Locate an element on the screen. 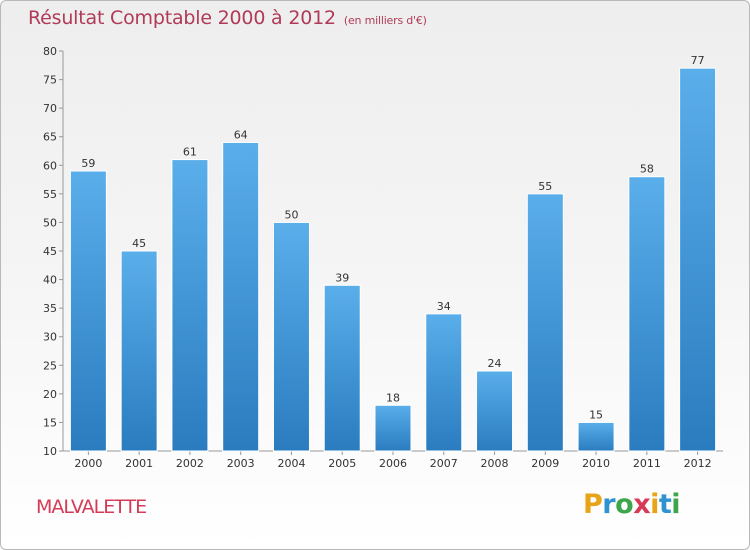  y-tick-label: 80 is located at coordinates (50, 51).